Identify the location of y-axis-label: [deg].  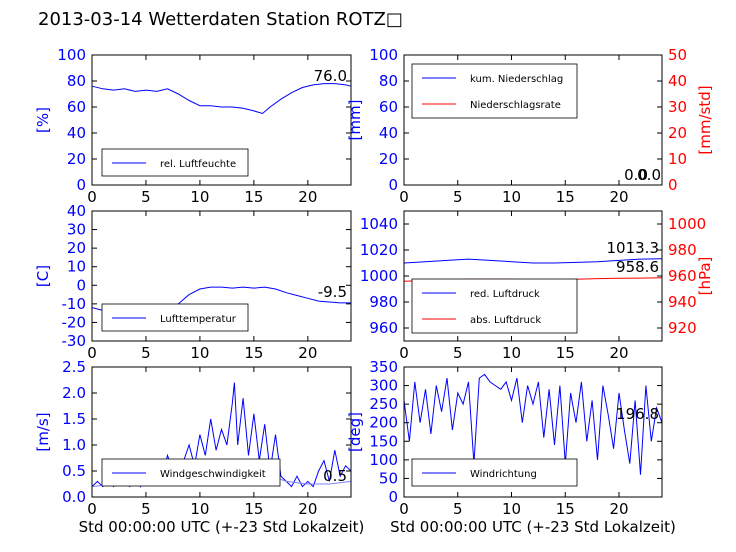
(355, 432).